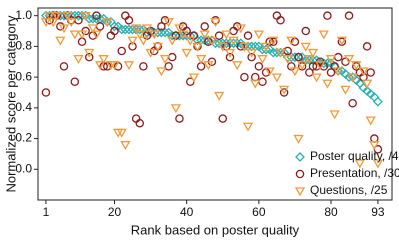 The height and width of the screenshot is (240, 399). What do you see at coordinates (187, 212) in the screenshot?
I see `x-tick-label: 40` at bounding box center [187, 212].